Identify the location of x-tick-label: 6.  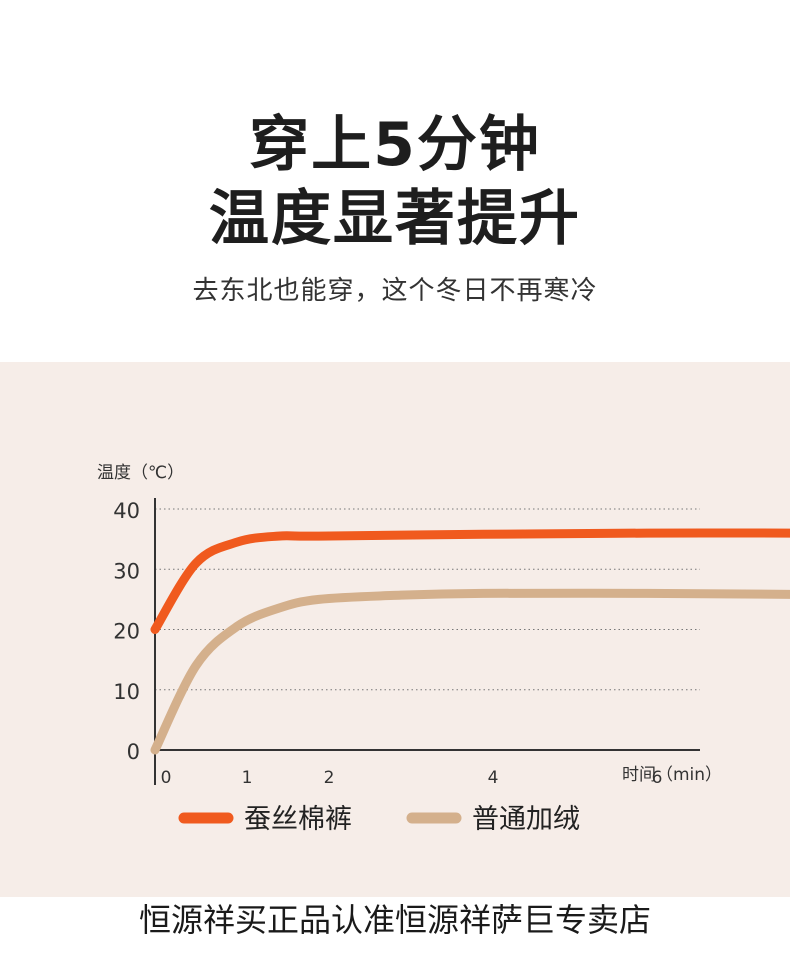
(657, 778).